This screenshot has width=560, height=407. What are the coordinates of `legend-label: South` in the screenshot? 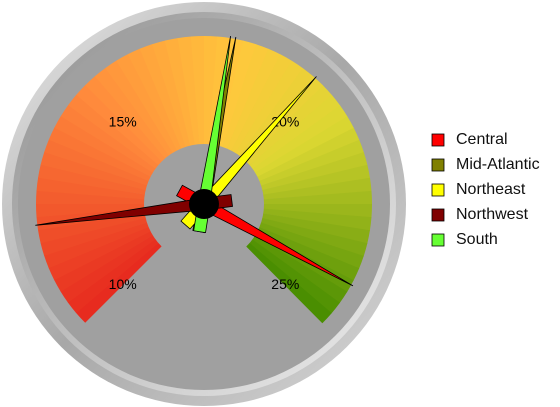 It's located at (477, 239).